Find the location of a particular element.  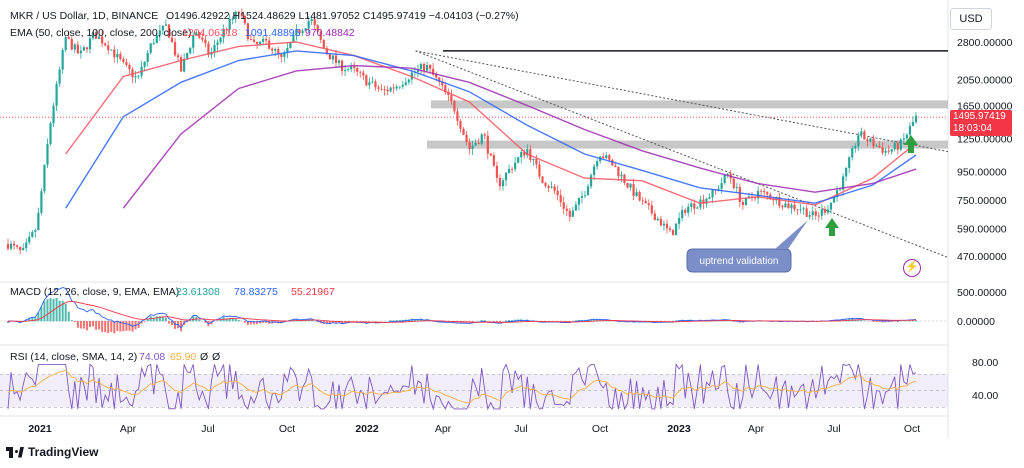

lightning-icon: ⚡ is located at coordinates (912, 268).